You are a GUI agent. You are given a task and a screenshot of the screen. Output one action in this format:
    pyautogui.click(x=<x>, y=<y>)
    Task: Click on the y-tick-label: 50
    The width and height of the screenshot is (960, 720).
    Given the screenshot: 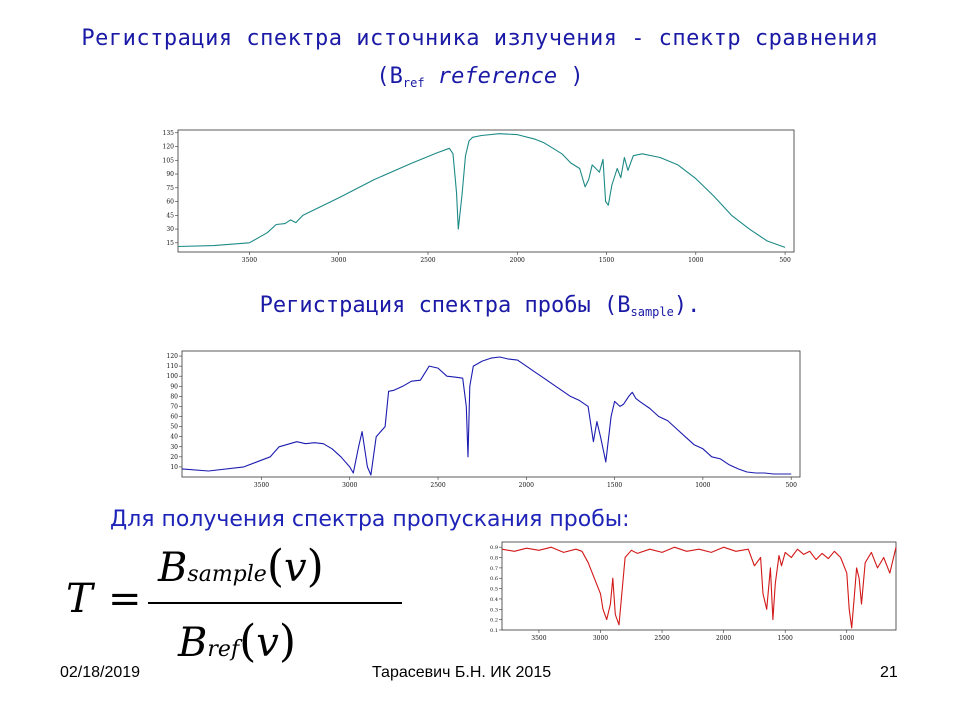 What is the action you would take?
    pyautogui.click(x=174, y=427)
    